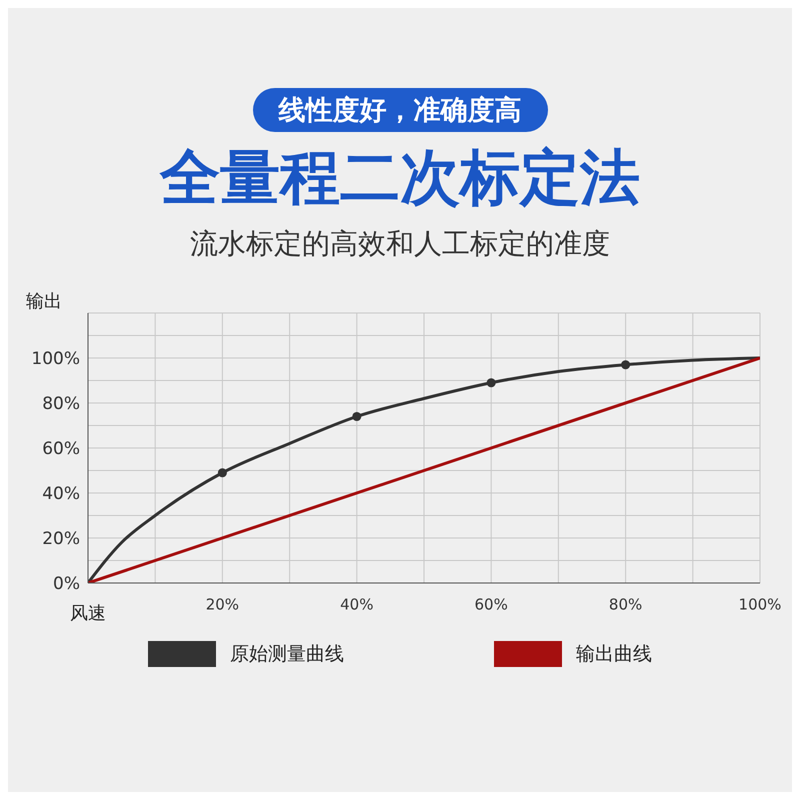  Describe the element at coordinates (61, 449) in the screenshot. I see `y-tick-label: 60%` at that location.